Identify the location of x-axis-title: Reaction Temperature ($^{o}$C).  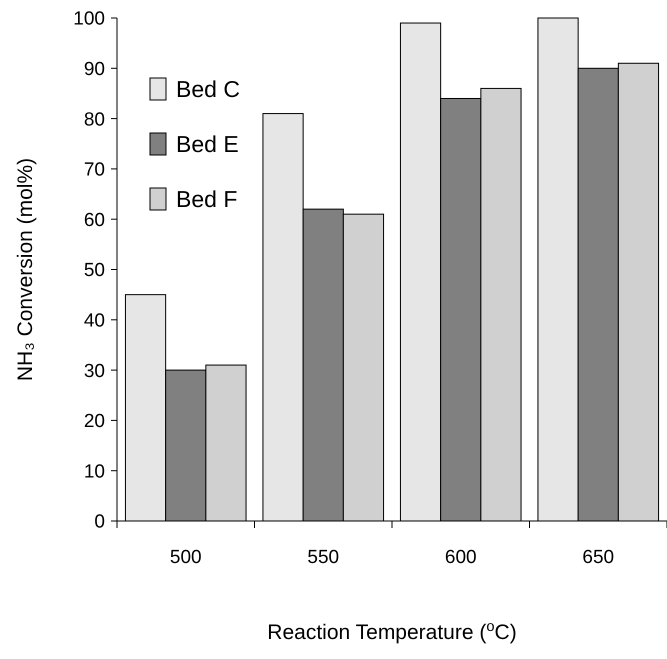
(392, 631).